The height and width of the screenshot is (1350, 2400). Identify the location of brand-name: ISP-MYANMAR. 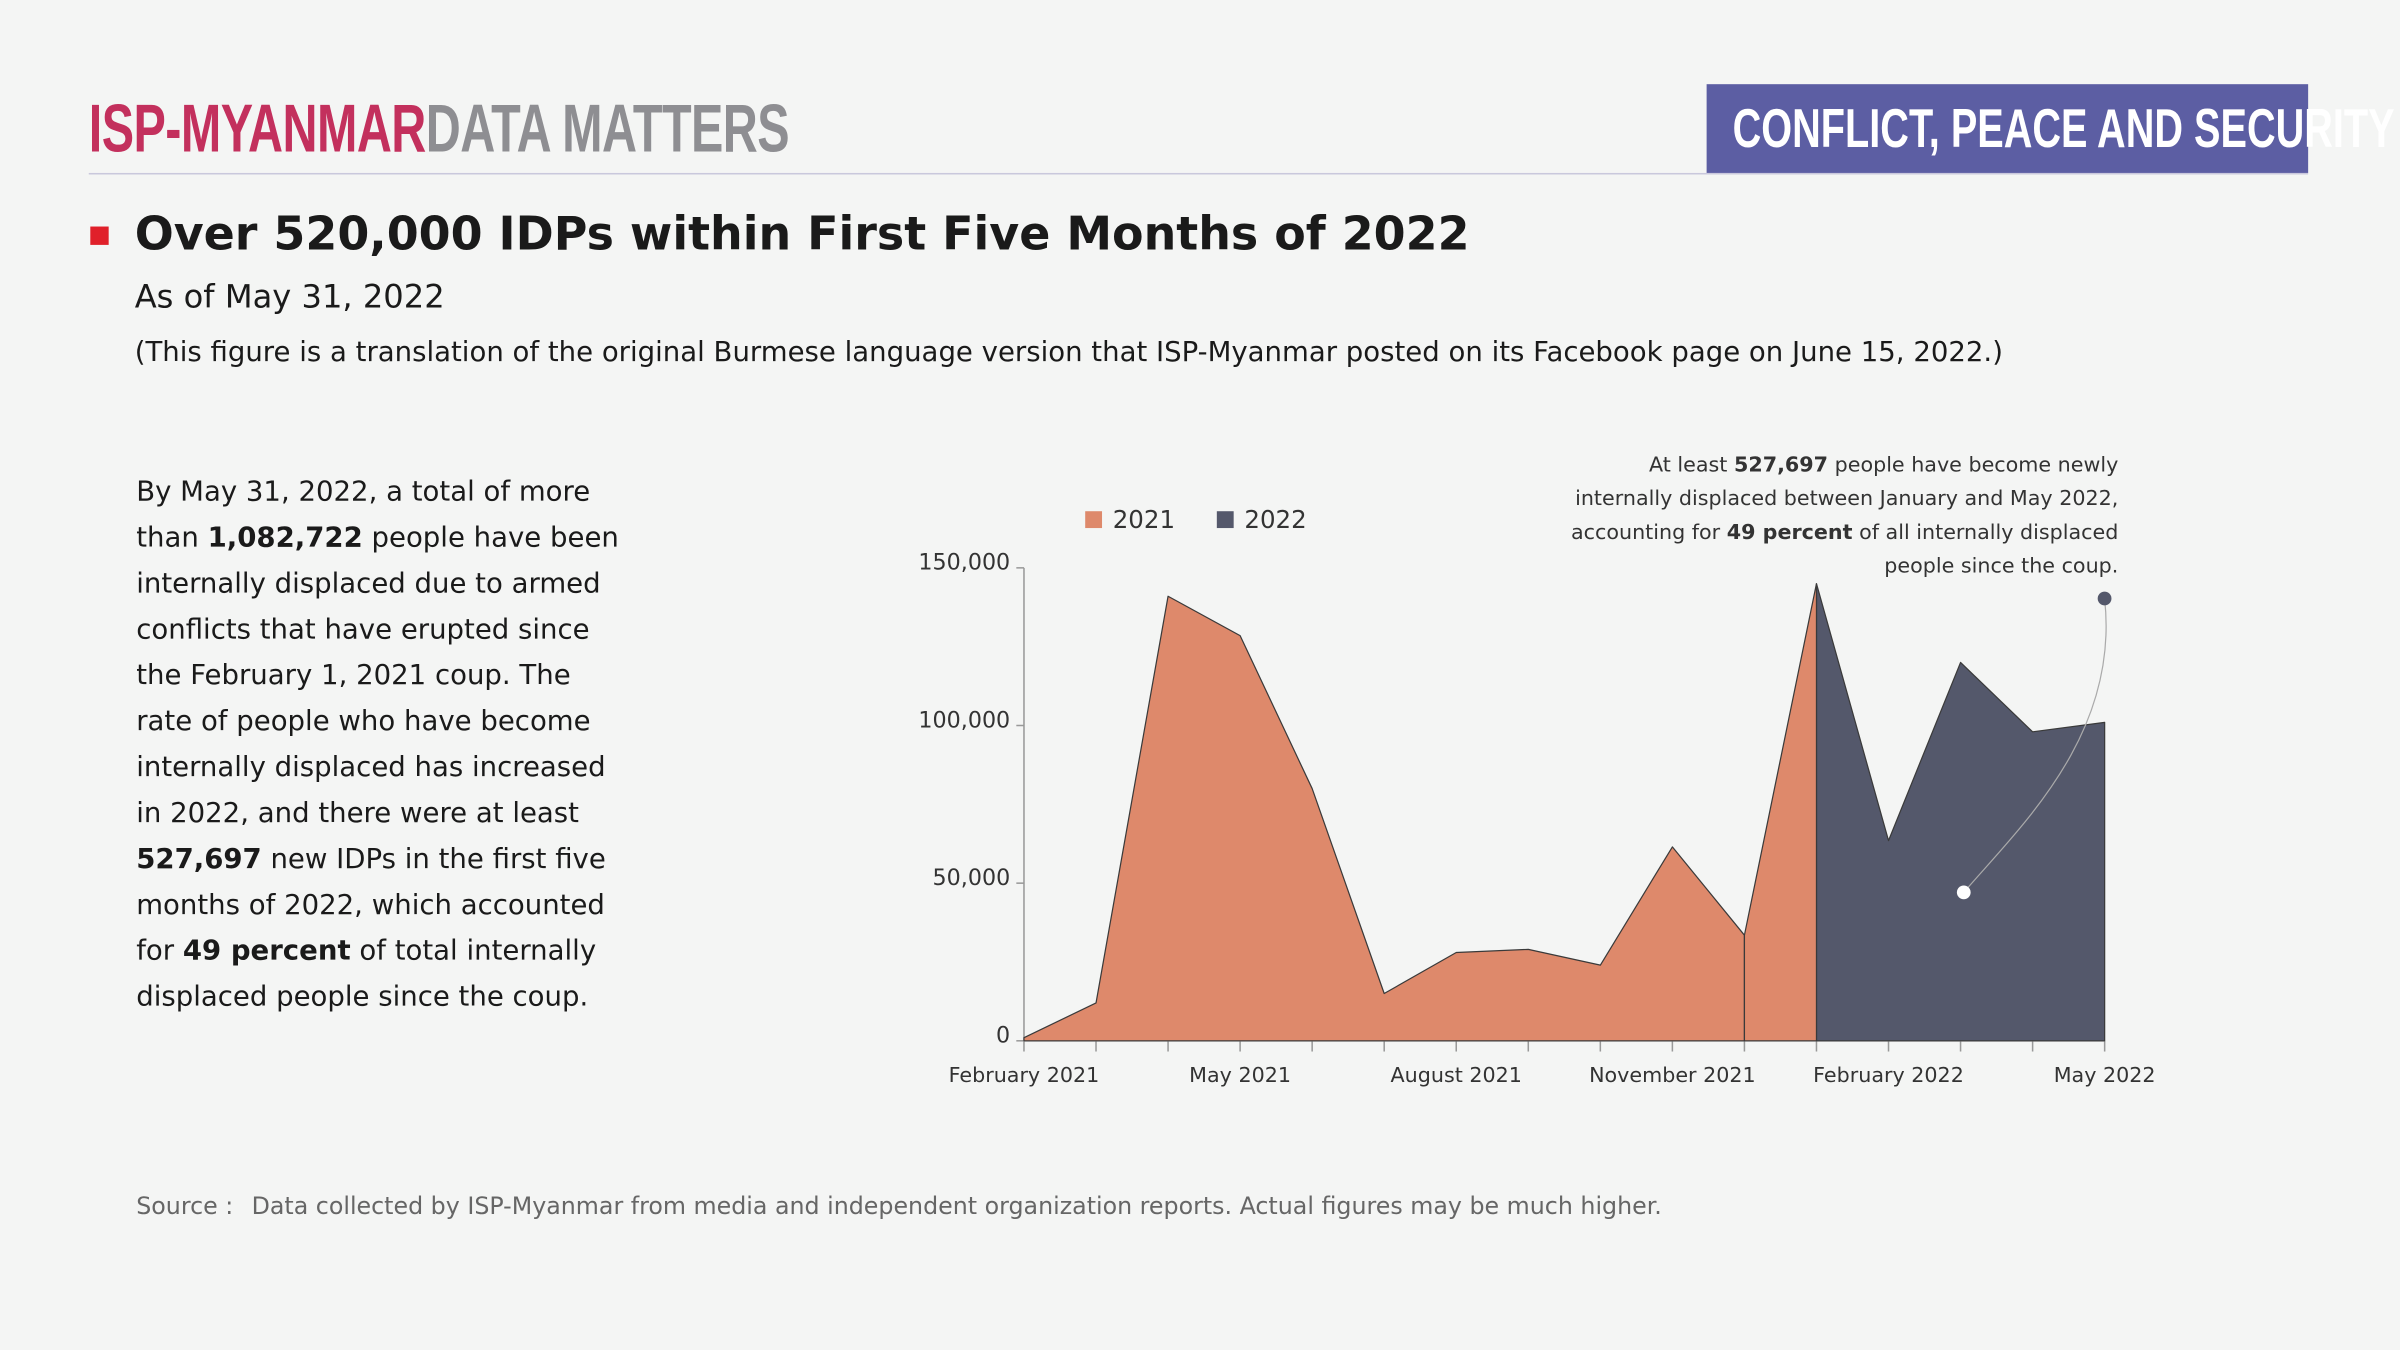
(257, 129).